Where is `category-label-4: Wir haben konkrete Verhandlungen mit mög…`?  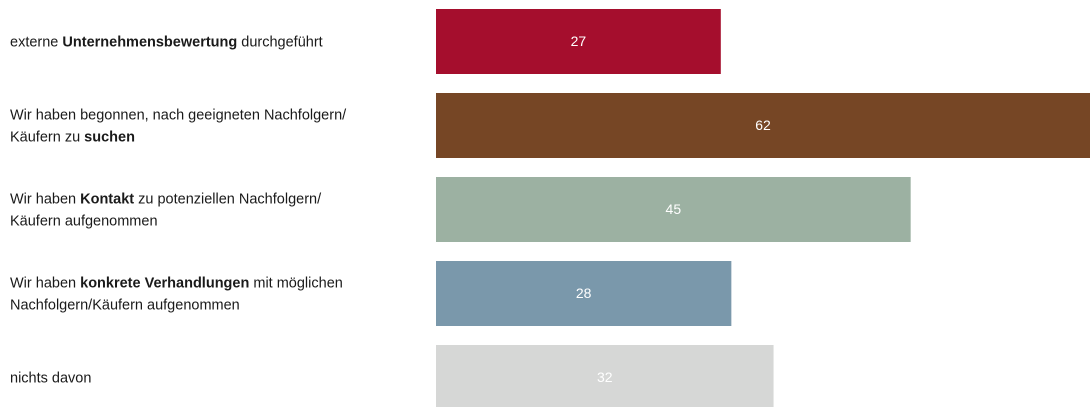 category-label-4: Wir haben konkrete Verhandlungen mit mög… is located at coordinates (176, 295).